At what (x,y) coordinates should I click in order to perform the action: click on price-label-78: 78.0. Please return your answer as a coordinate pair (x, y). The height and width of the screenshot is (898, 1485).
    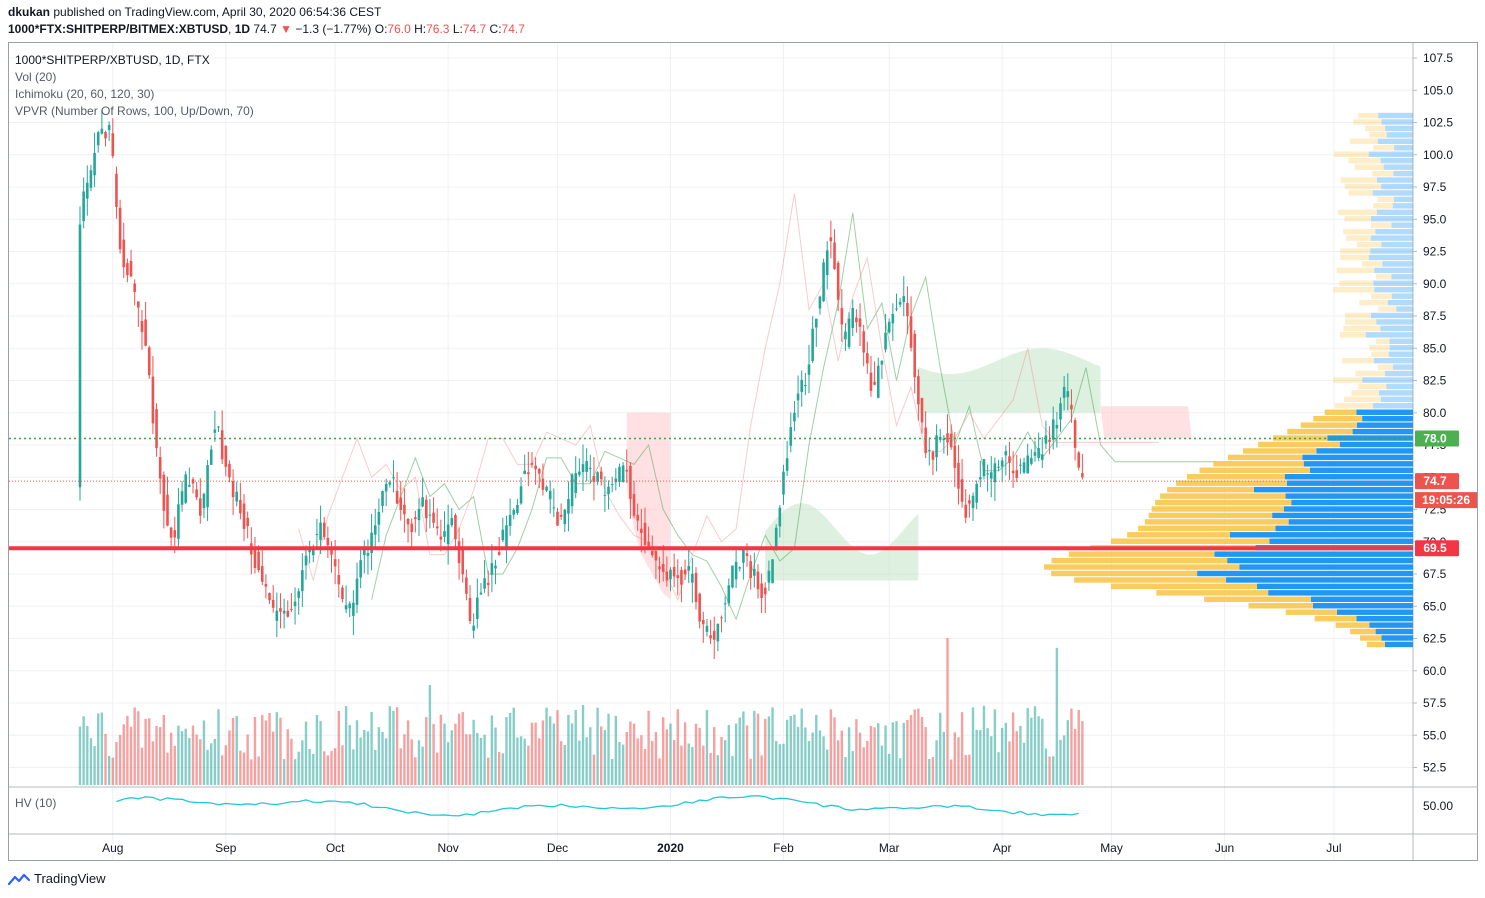
    Looking at the image, I should click on (1437, 438).